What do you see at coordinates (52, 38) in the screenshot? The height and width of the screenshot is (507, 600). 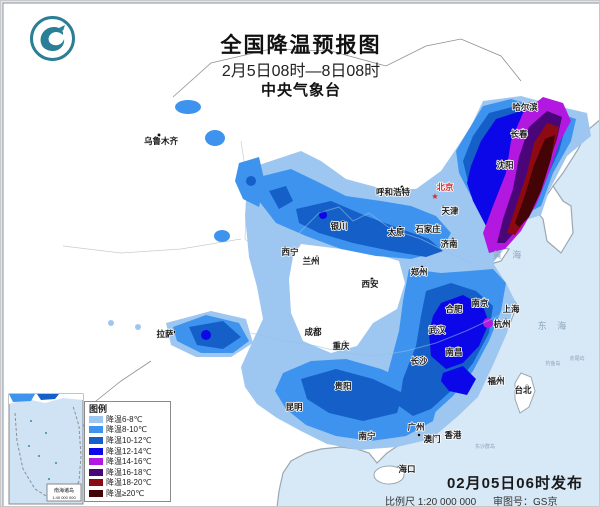 I see `cma-logo-icon` at bounding box center [52, 38].